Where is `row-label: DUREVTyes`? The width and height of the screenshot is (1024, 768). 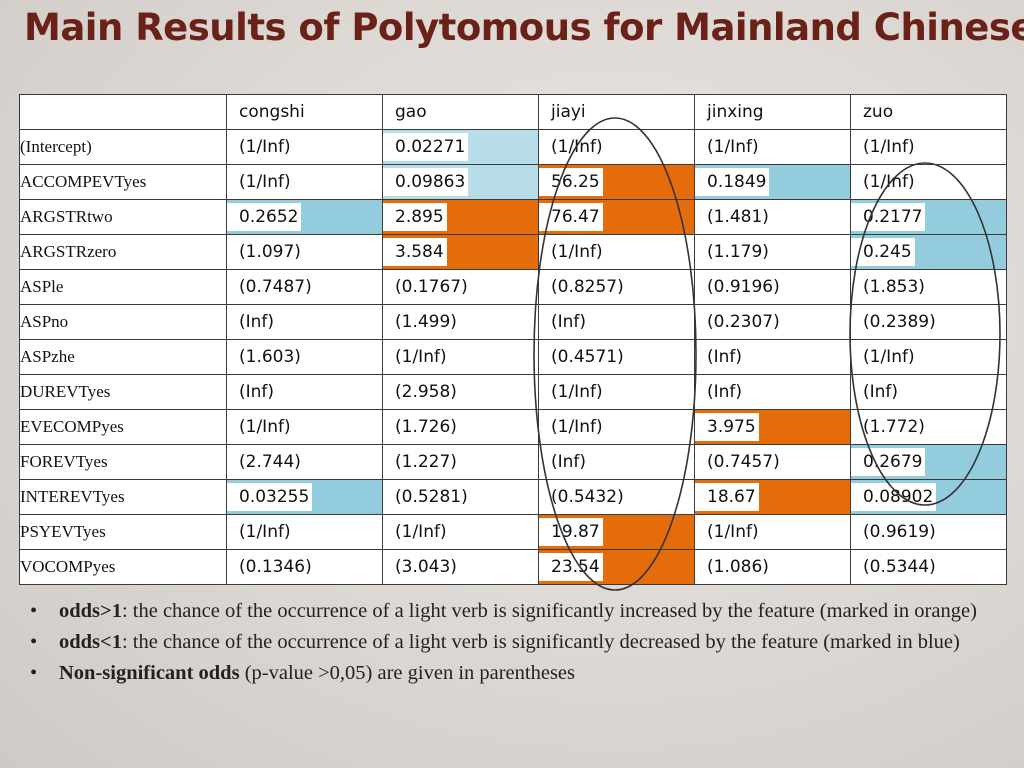 row-label: DUREVTyes is located at coordinates (123, 392).